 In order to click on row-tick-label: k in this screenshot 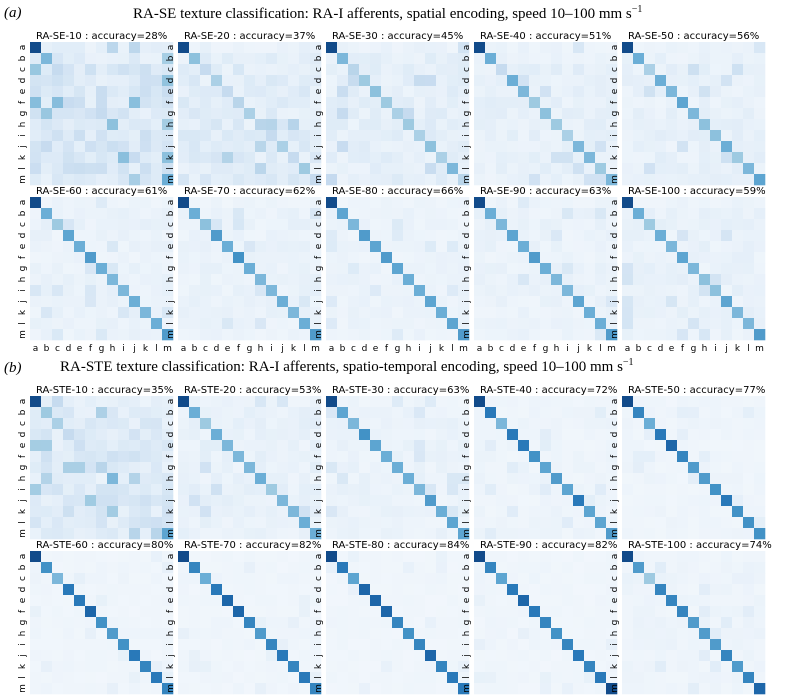, I will do `click(319, 666)`.